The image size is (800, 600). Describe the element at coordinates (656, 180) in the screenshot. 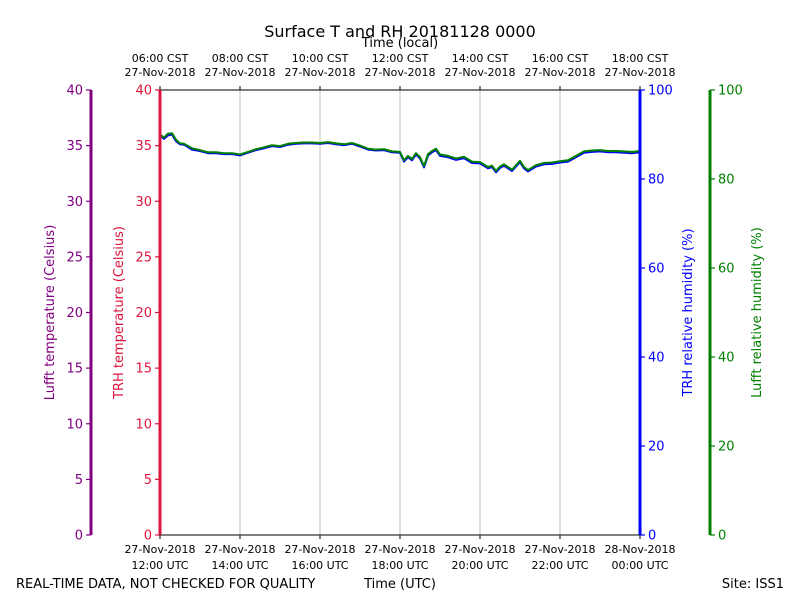

I see `trh-rh-axis-tick-label: 80` at that location.